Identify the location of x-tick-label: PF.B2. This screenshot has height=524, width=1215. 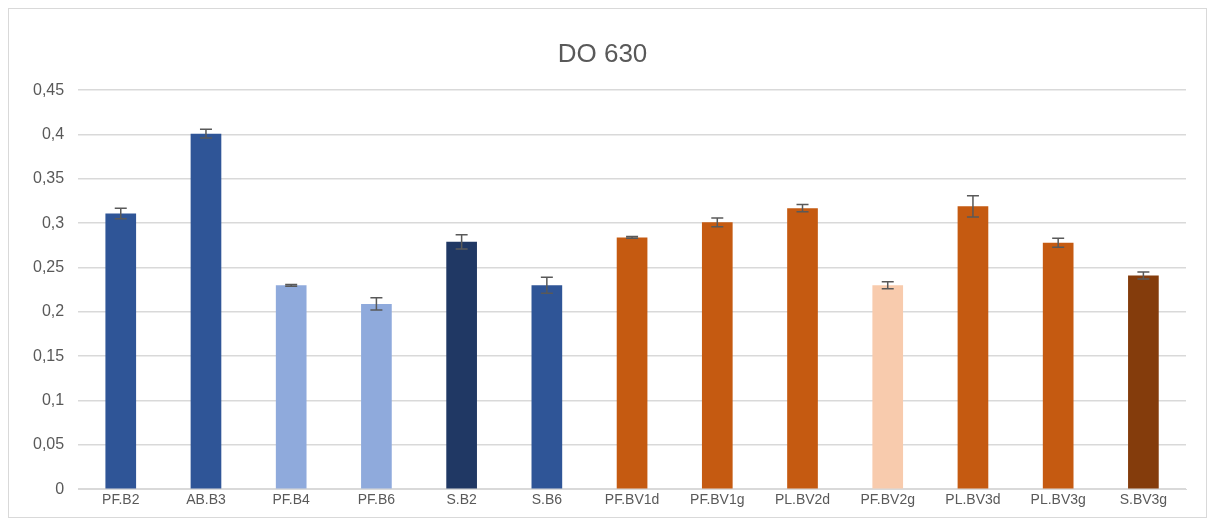
(121, 499).